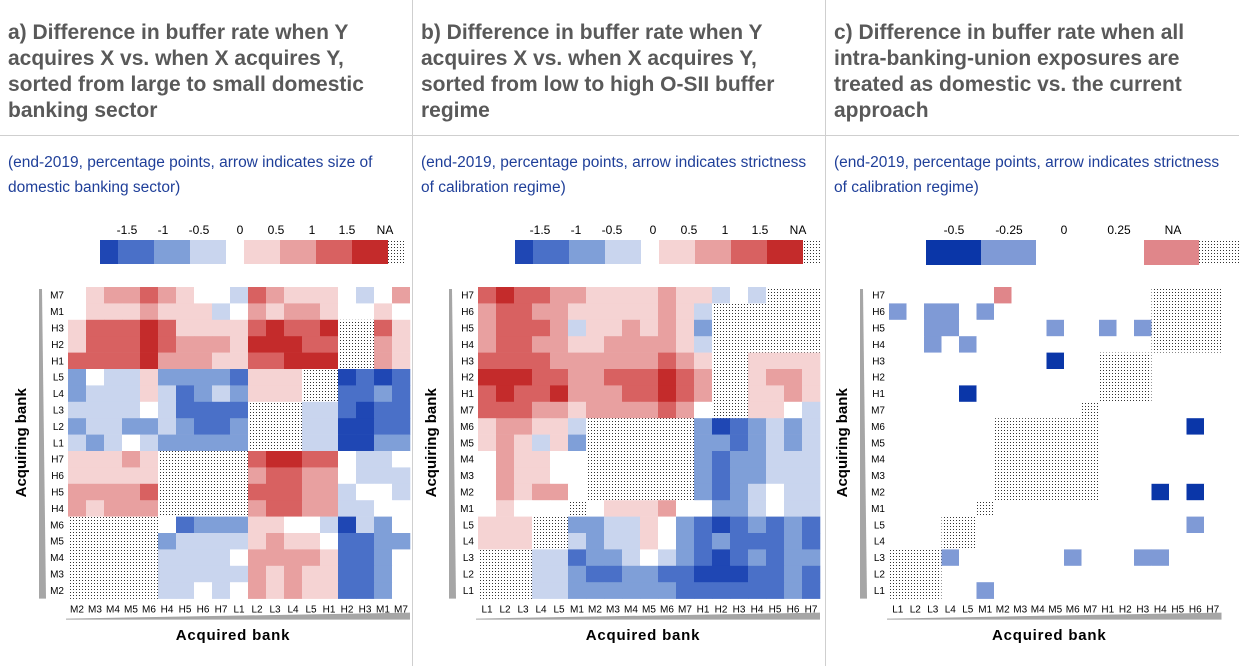 This screenshot has width=1240, height=666. I want to click on y-tick-label: H2, so click(57, 345).